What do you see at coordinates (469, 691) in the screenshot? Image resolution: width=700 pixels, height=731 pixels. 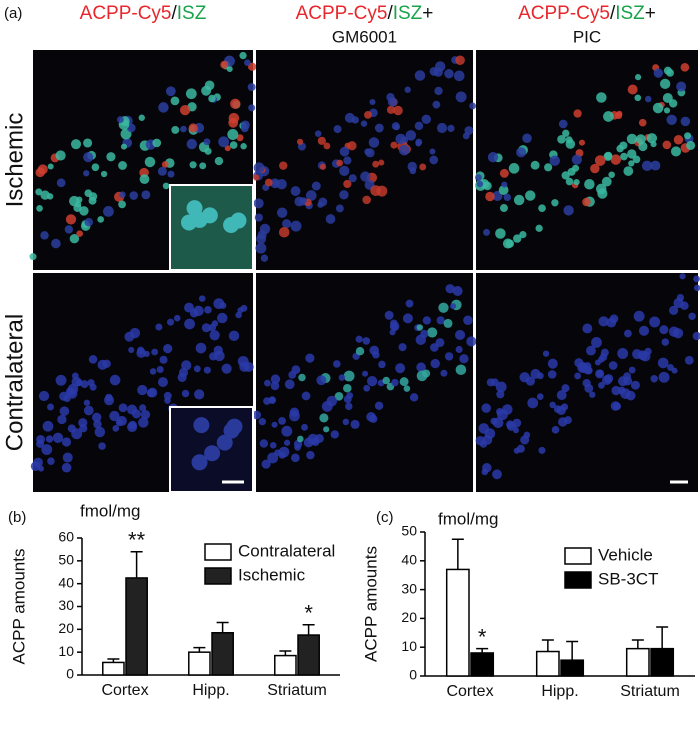 I see `x-tick-label: Cortex` at bounding box center [469, 691].